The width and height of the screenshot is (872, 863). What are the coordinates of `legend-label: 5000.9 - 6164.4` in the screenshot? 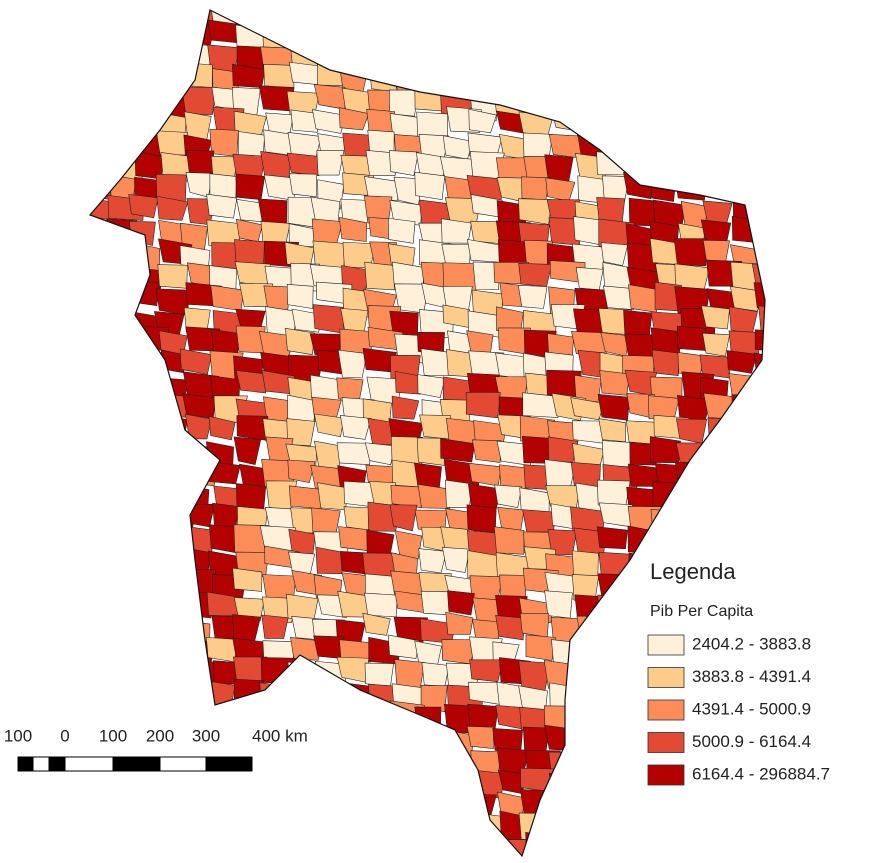 It's located at (751, 741).